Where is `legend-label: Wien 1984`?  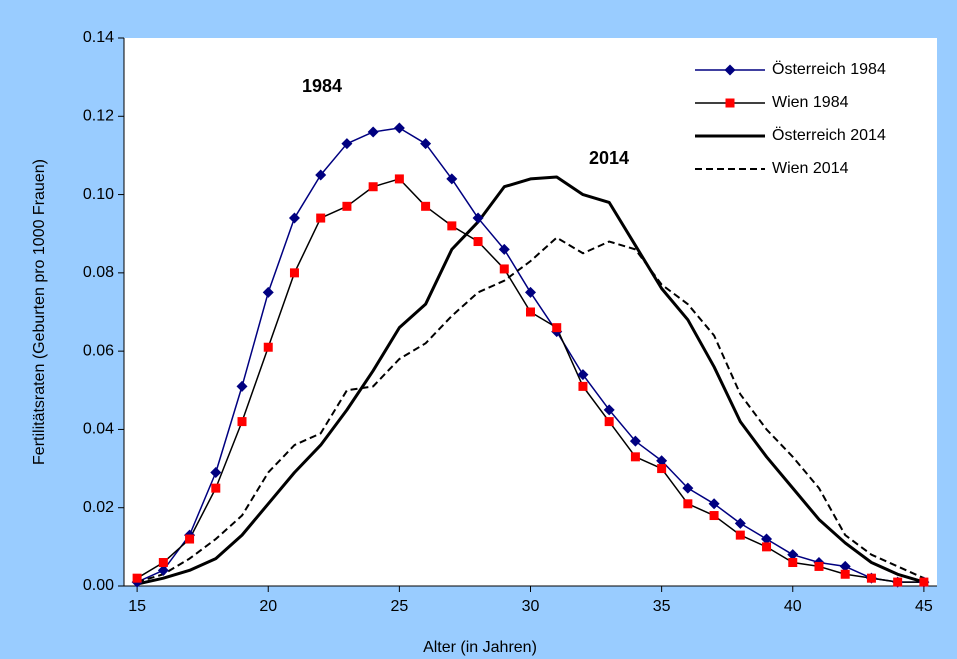 legend-label: Wien 1984 is located at coordinates (810, 102).